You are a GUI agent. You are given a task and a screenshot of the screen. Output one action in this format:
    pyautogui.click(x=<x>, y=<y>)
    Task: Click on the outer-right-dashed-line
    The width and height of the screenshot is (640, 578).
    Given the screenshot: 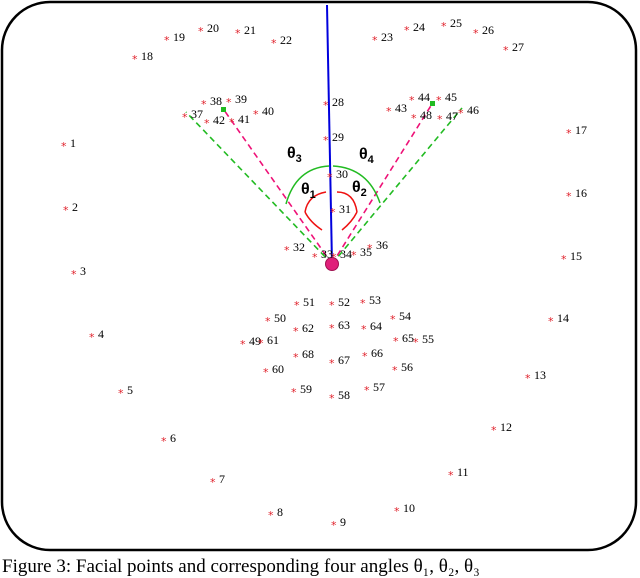 What is the action you would take?
    pyautogui.click(x=397, y=186)
    